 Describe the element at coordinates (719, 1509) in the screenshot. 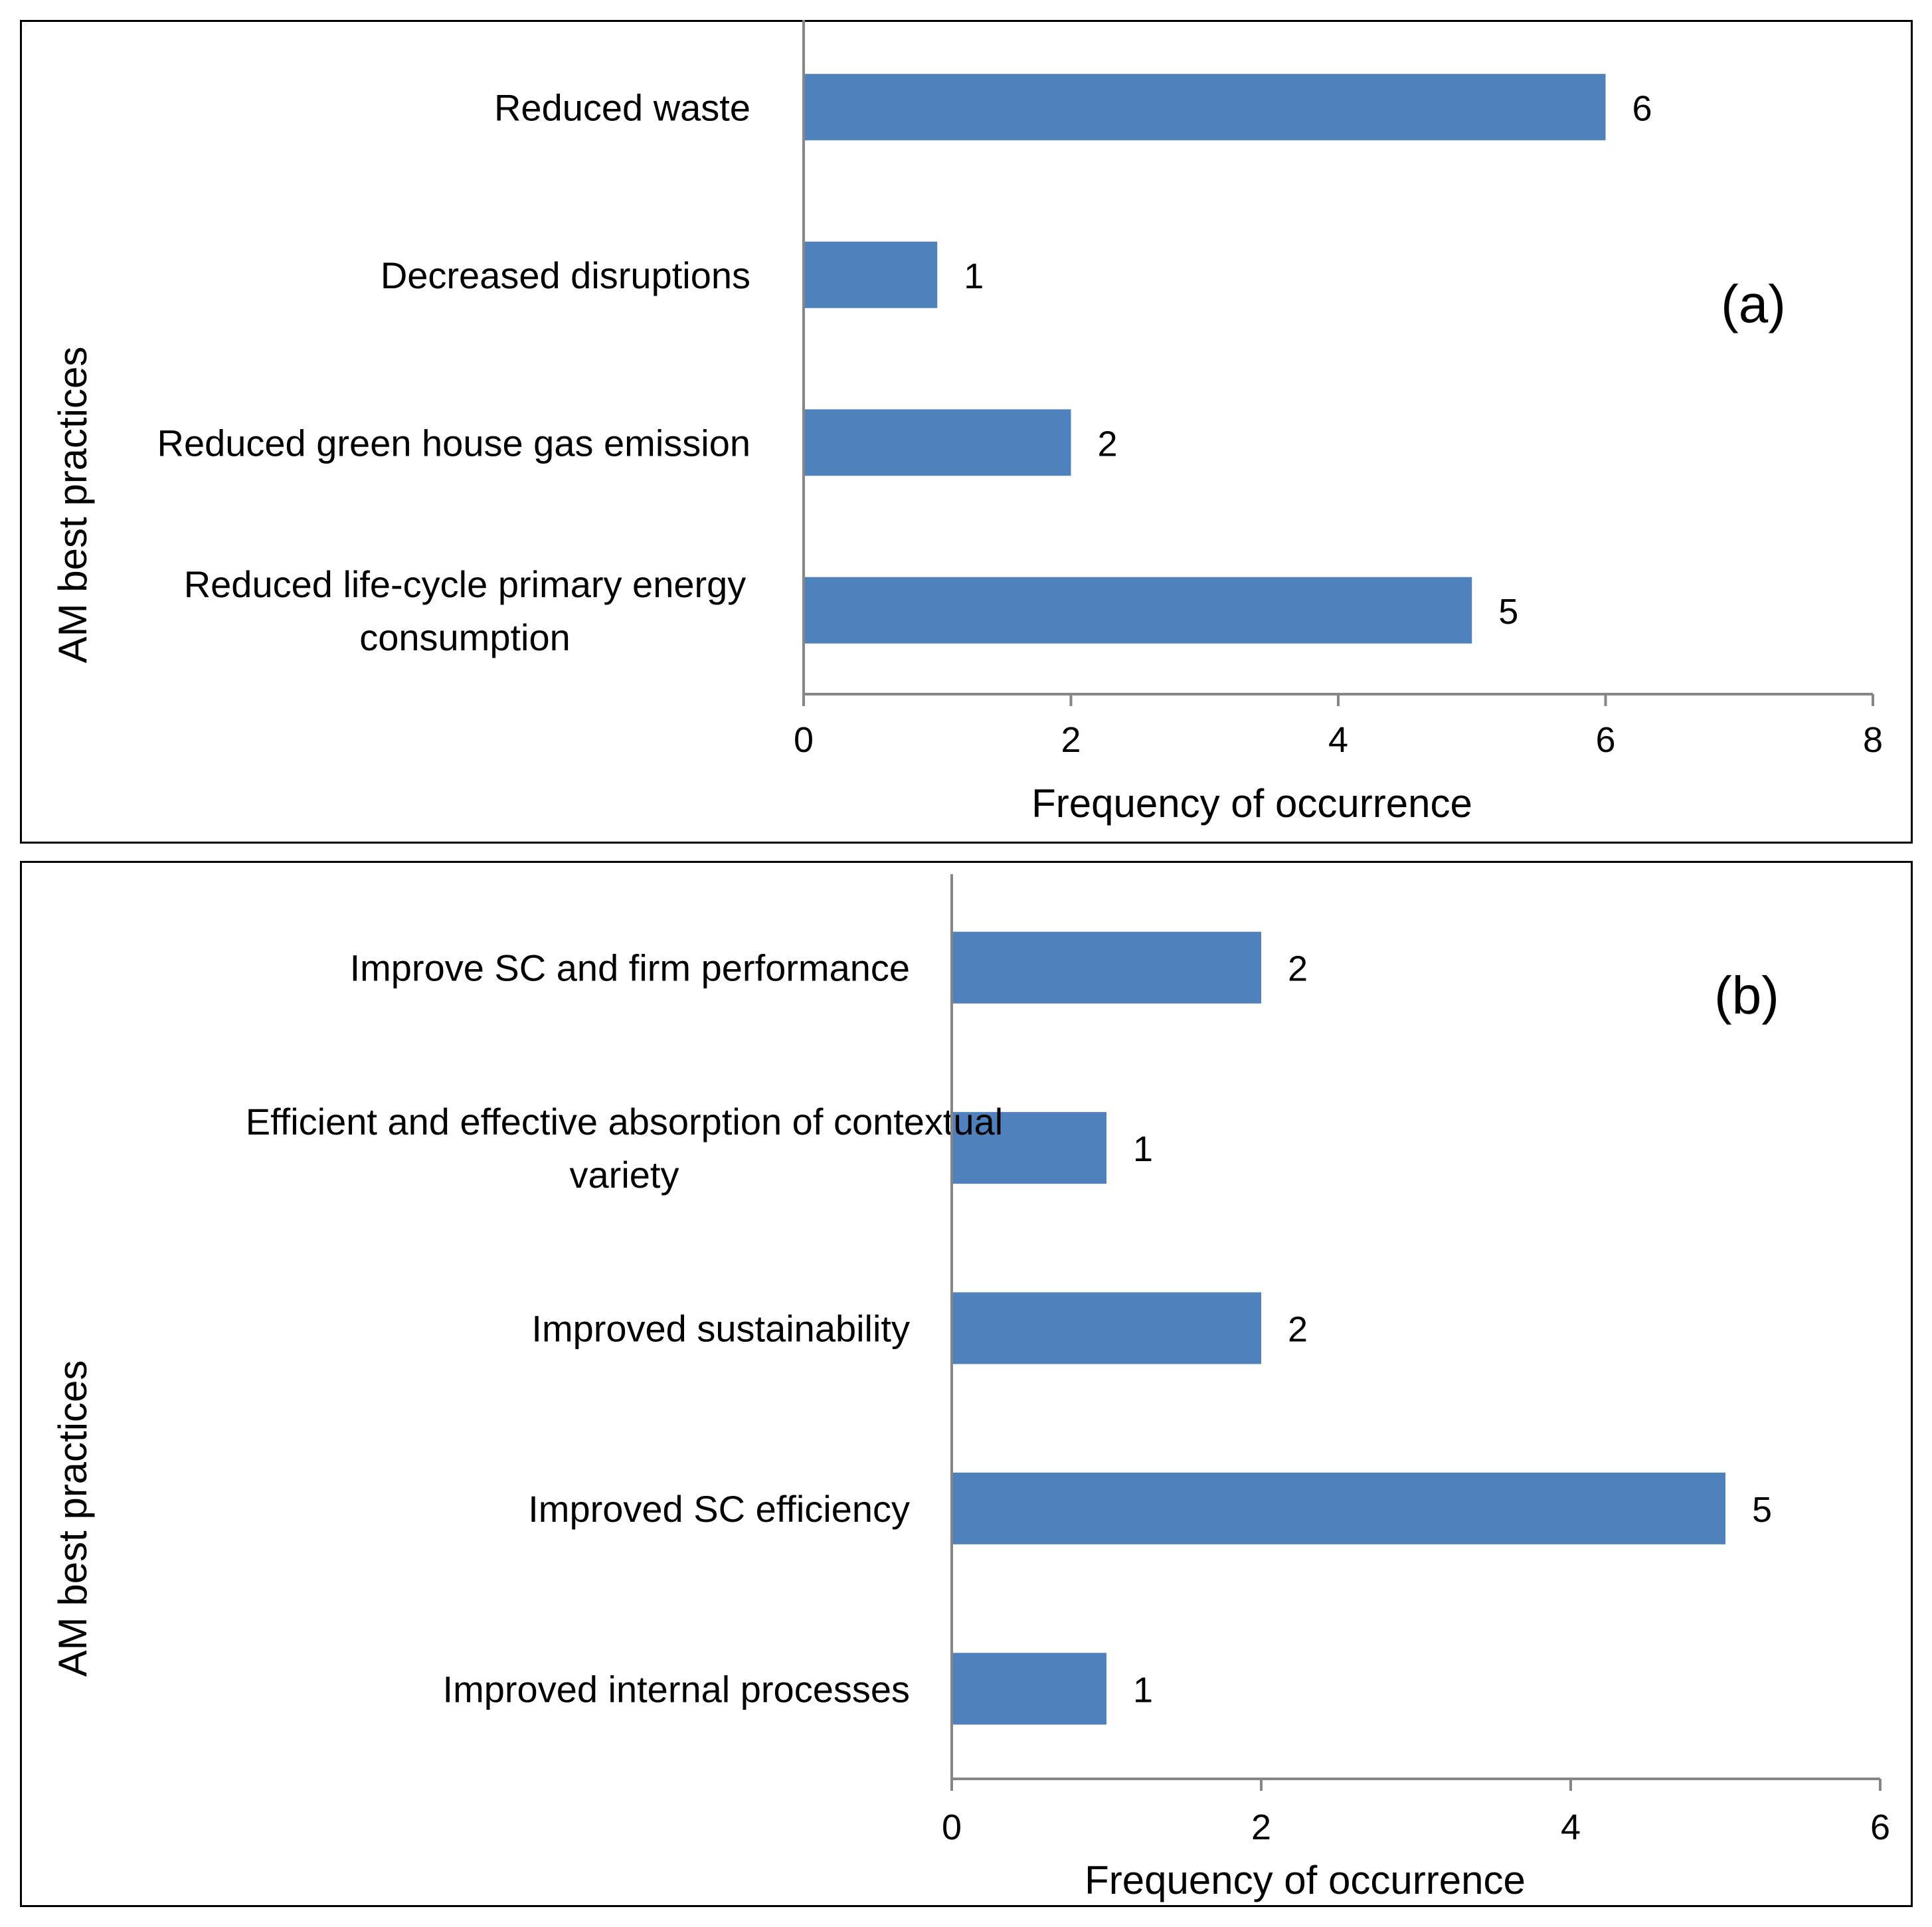

I see `category-label: Improved SC efficiency` at that location.